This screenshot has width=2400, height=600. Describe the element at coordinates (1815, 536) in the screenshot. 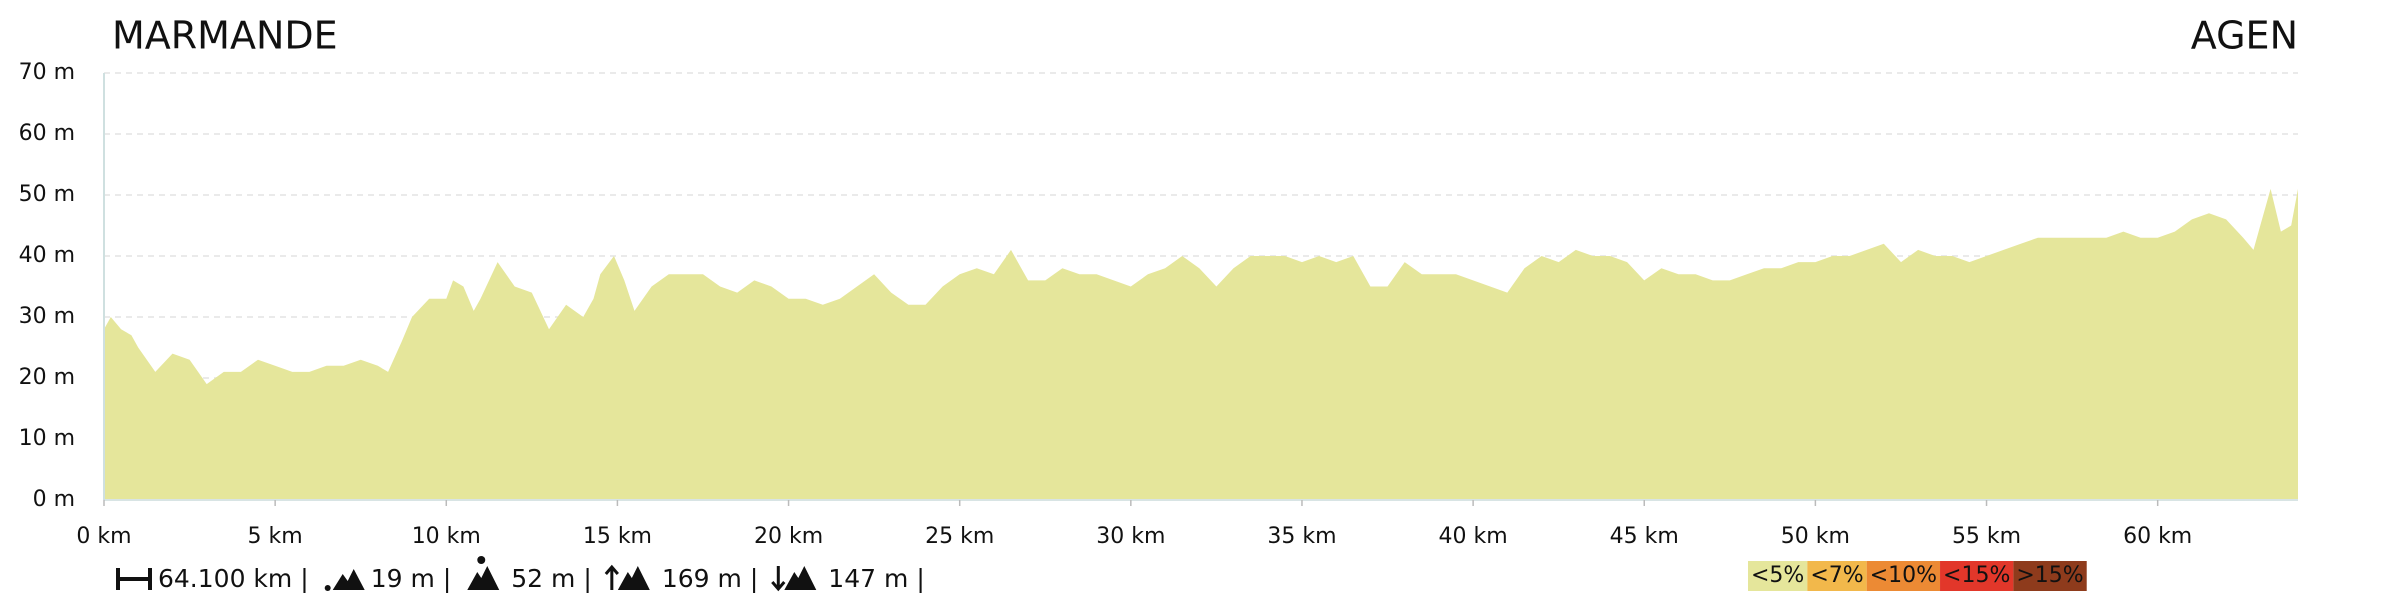

I see `x-tick-label: 50 km` at that location.